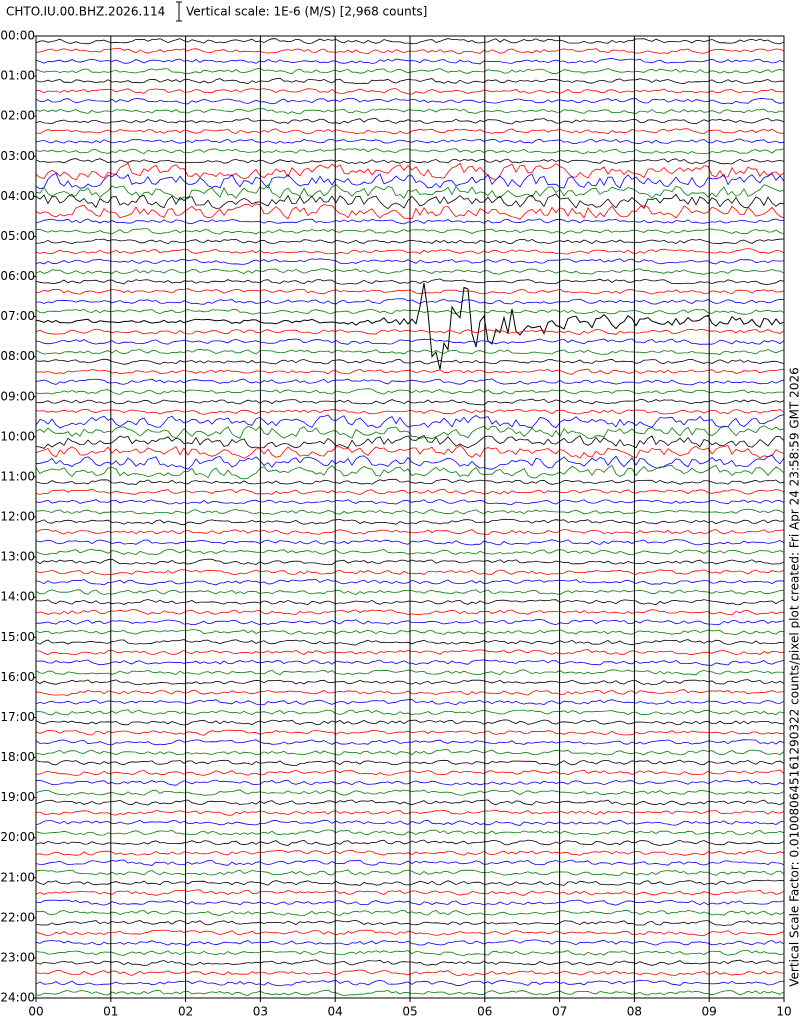 The image size is (800, 1024). What do you see at coordinates (17, 236) in the screenshot?
I see `y-tick-label: 05:00` at bounding box center [17, 236].